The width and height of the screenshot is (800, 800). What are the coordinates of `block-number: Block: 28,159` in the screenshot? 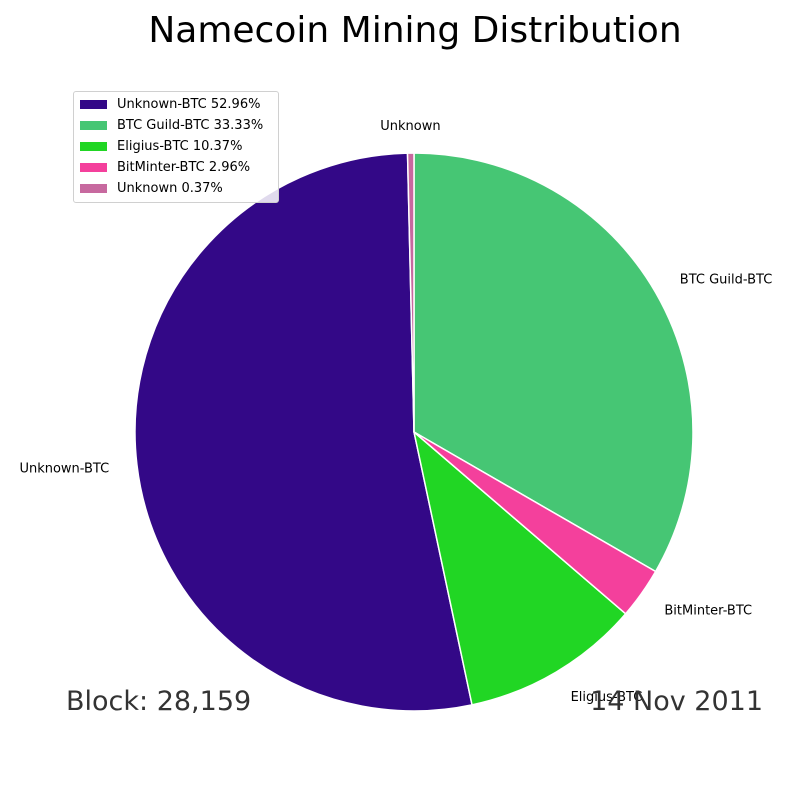 It's located at (159, 701).